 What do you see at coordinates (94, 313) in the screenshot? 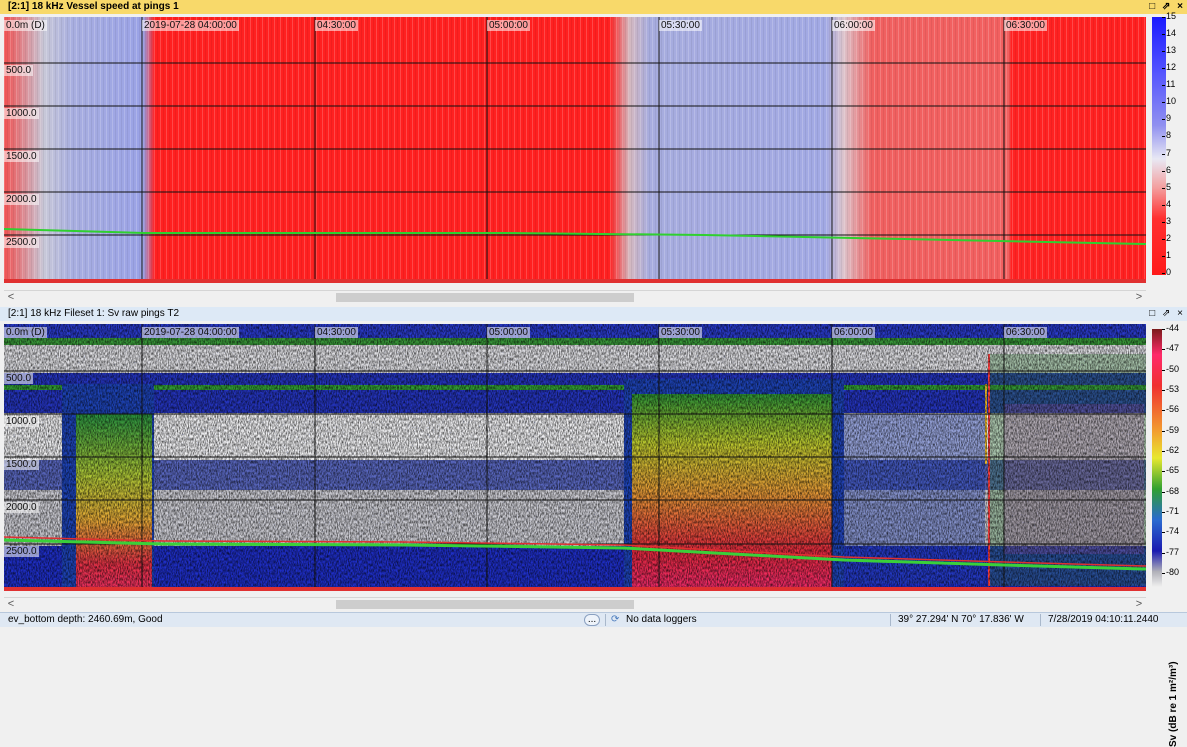
I see `sv-title: [2:1] 18 kHz Fileset 1: Sv raw pings T2` at bounding box center [94, 313].